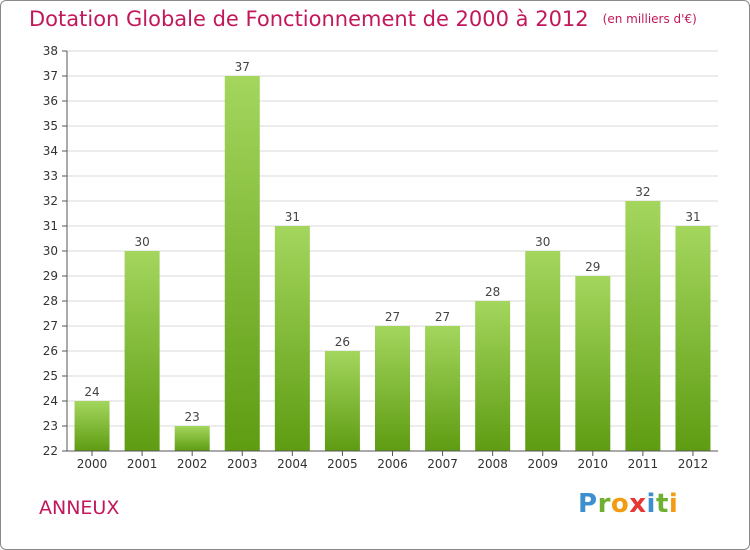 The image size is (750, 550). I want to click on y-tick-label: 37, so click(50, 76).